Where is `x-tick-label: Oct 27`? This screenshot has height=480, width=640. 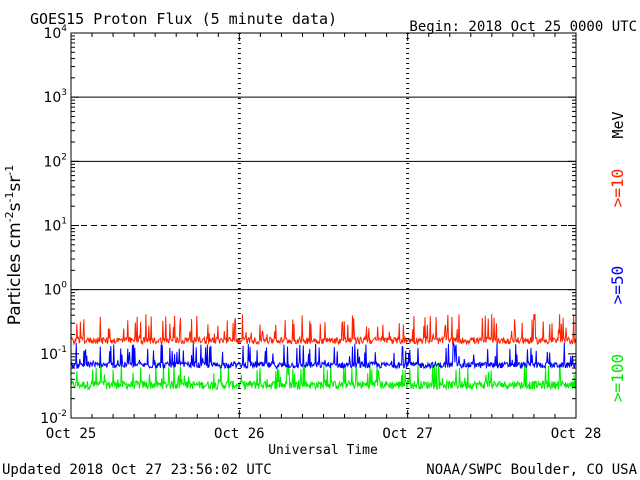
x-tick-label: Oct 27 is located at coordinates (407, 434).